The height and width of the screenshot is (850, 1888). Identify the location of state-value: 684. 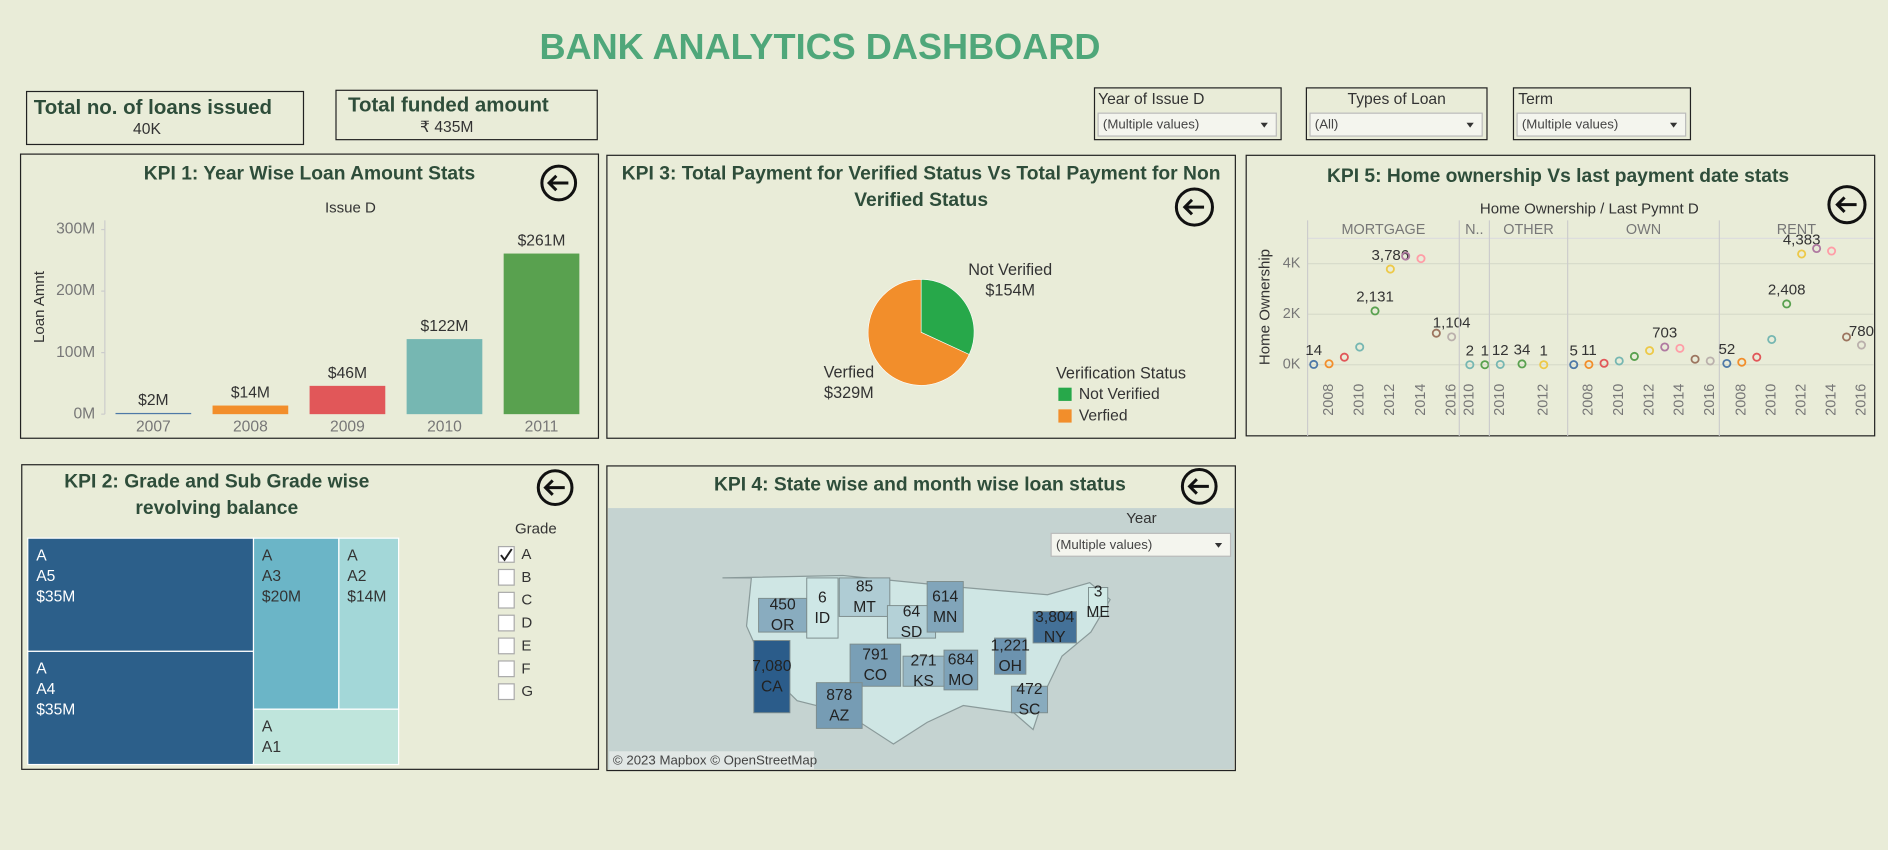
(961, 660).